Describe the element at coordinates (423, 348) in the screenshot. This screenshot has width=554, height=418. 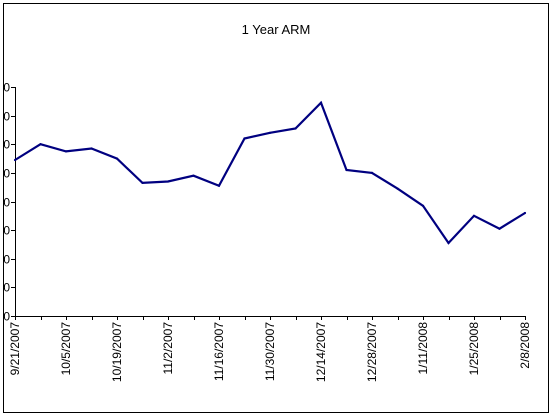
I see `x-tick-label: 1/11/2008` at that location.